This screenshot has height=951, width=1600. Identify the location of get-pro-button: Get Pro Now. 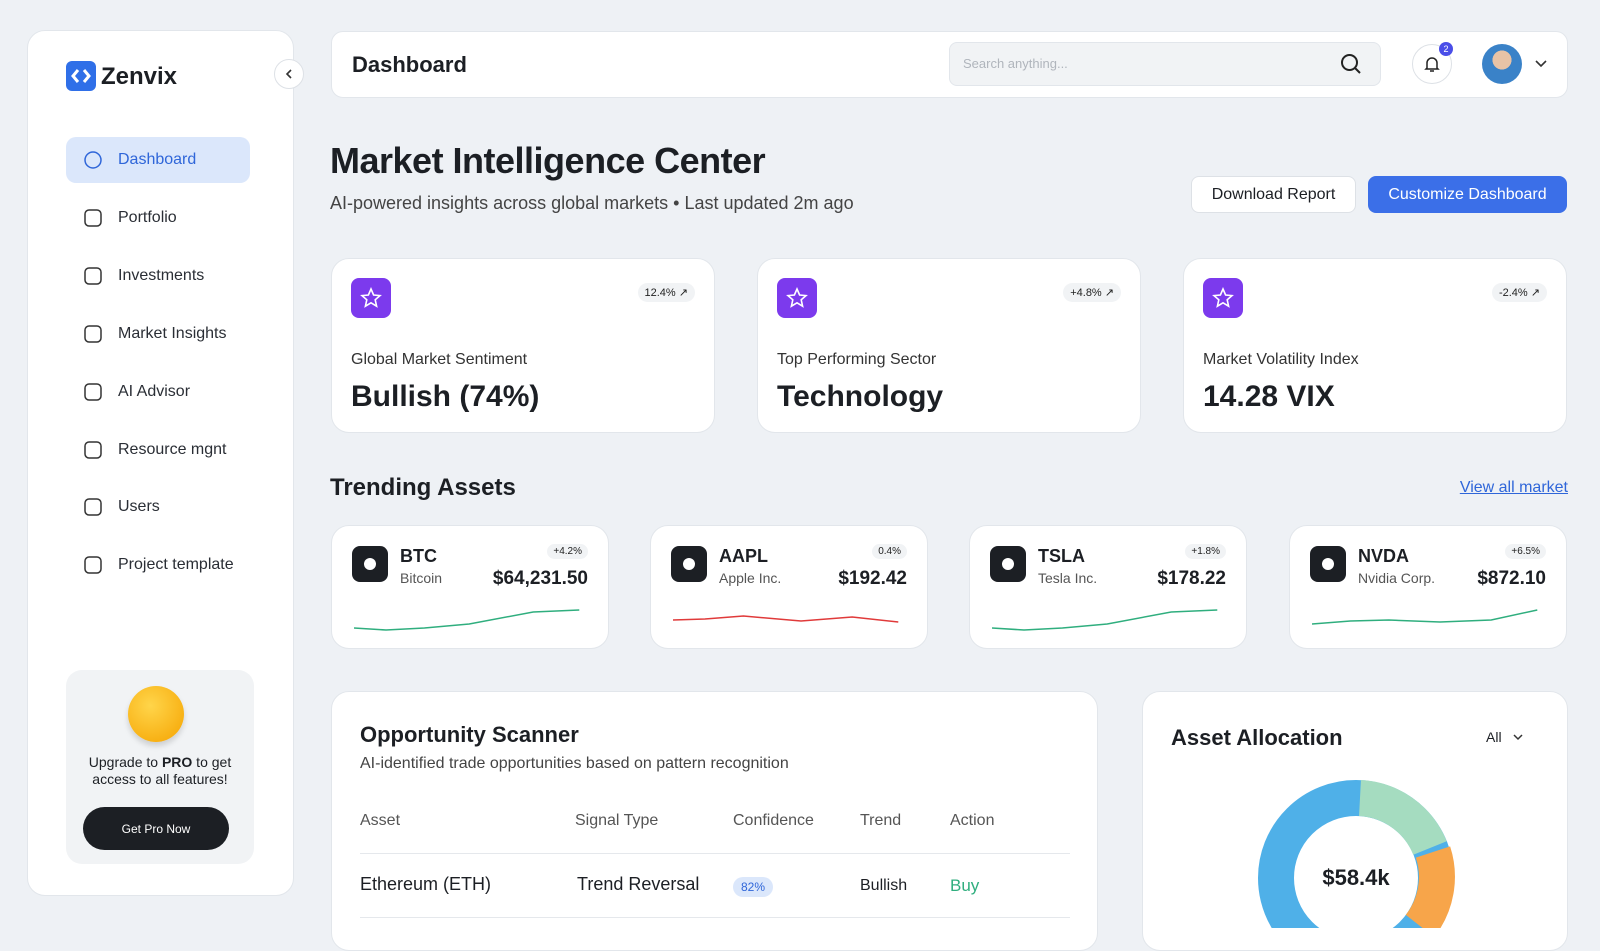
(156, 828).